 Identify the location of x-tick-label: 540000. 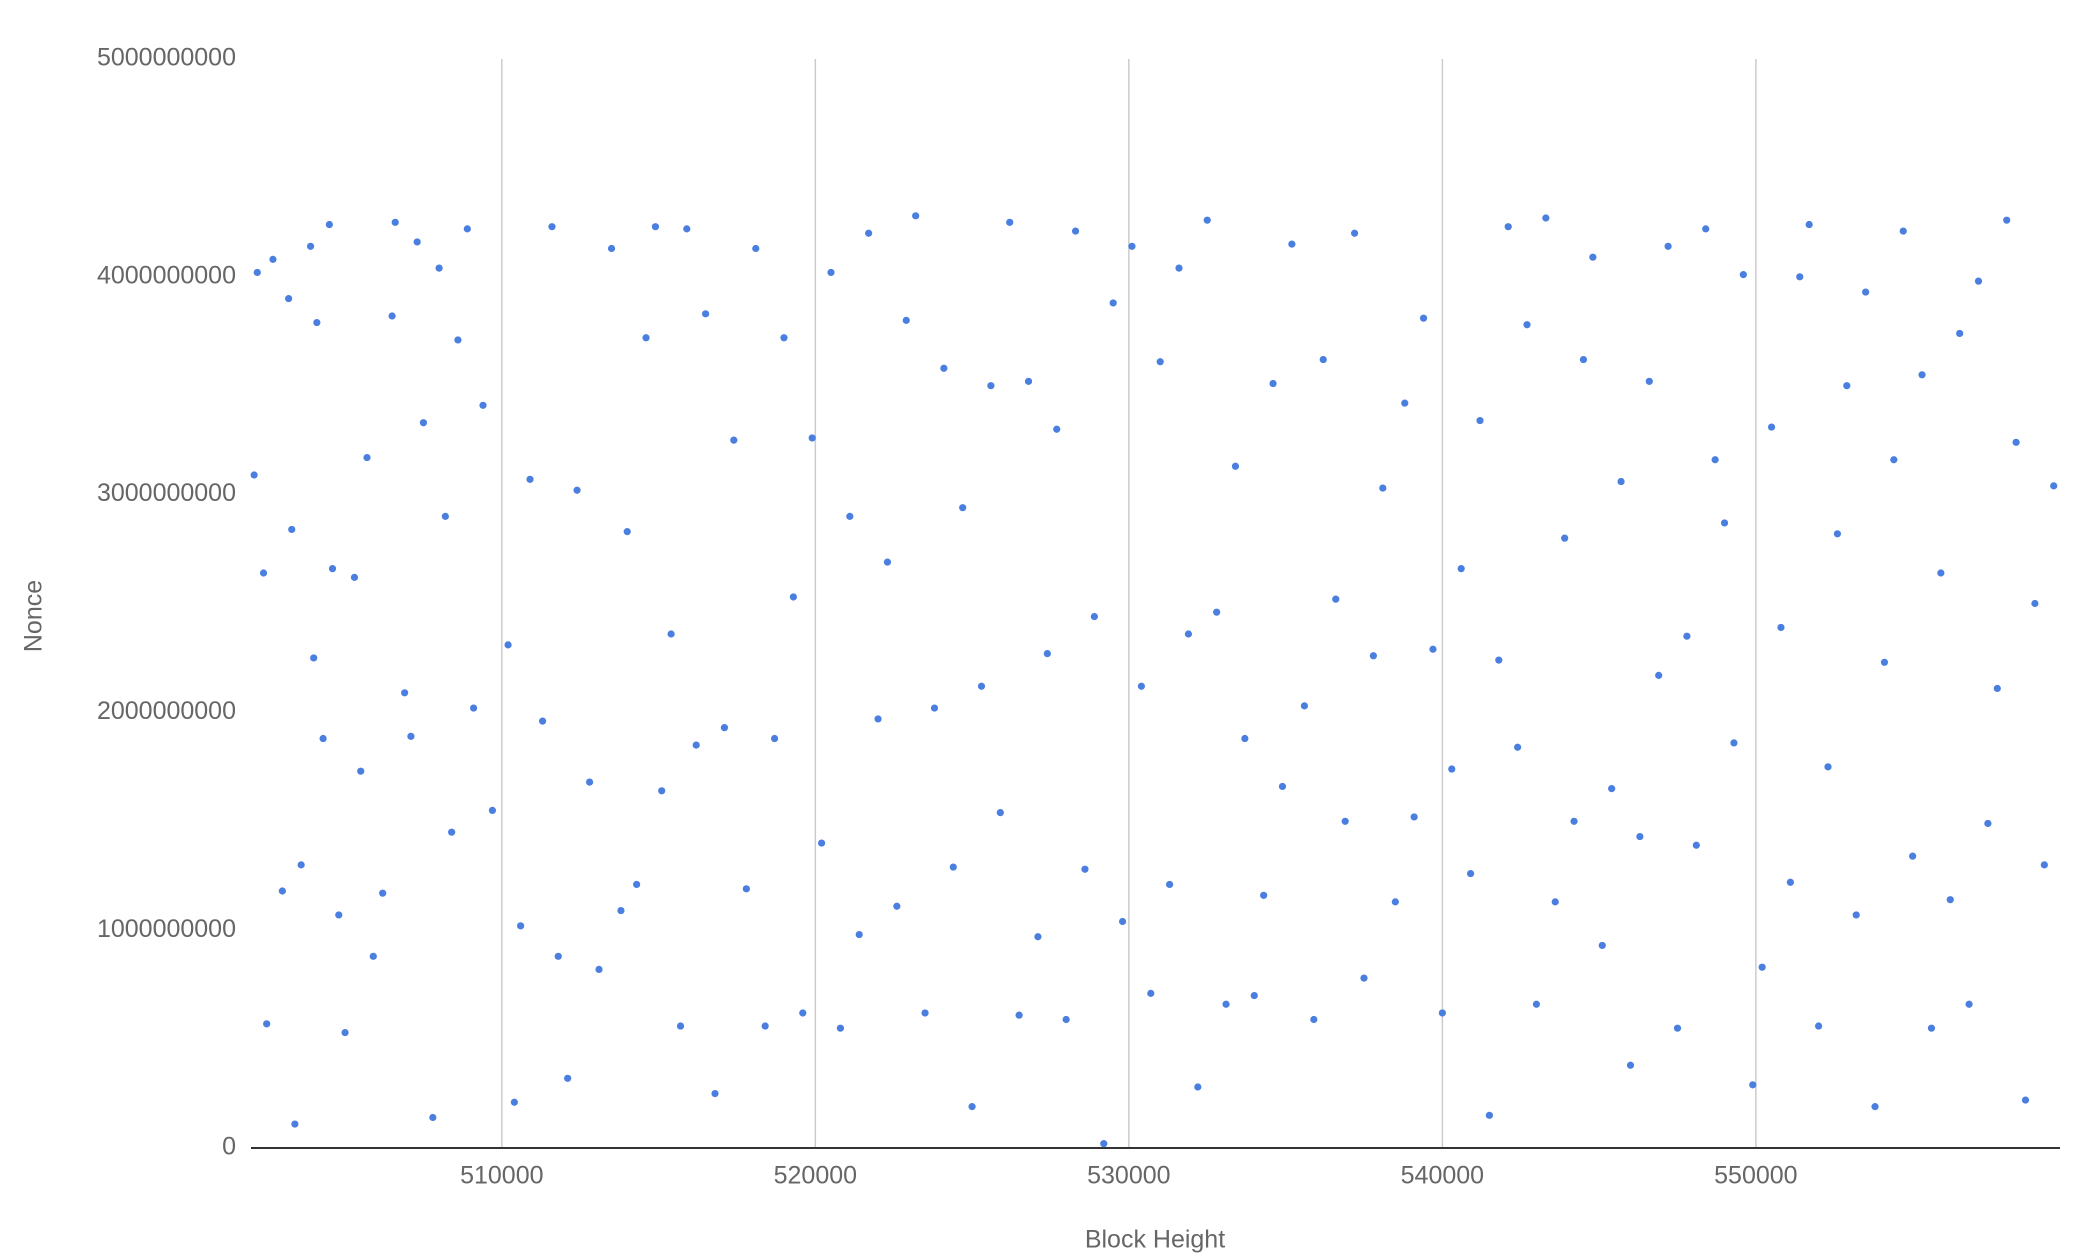
(1442, 1176).